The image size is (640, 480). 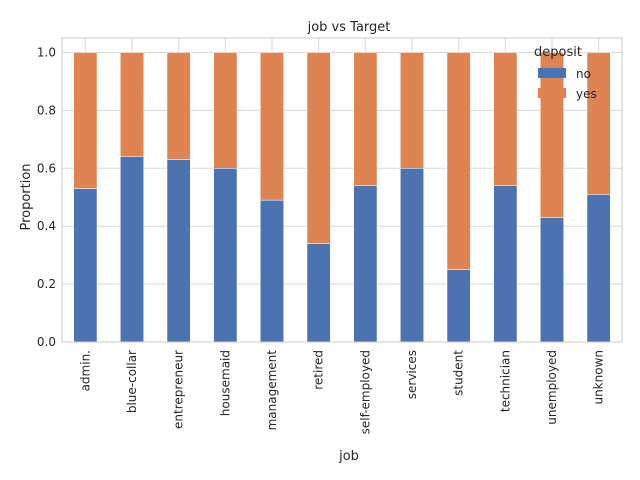 What do you see at coordinates (349, 27) in the screenshot?
I see `chart-title: job vs Target` at bounding box center [349, 27].